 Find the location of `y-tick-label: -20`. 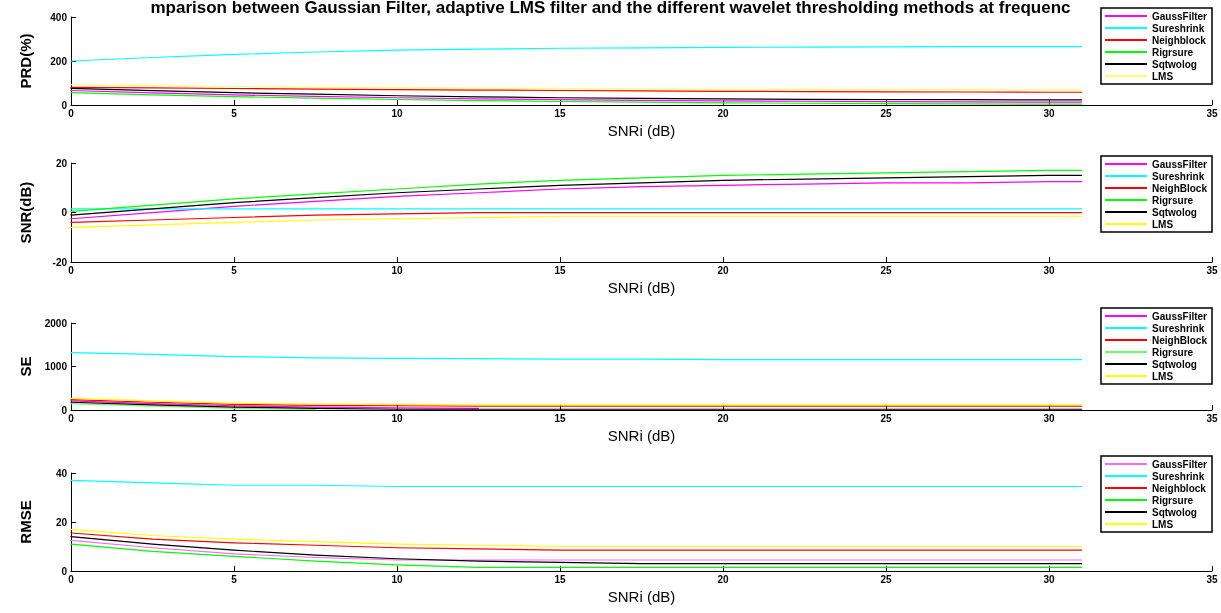

y-tick-label: -20 is located at coordinates (60, 262).